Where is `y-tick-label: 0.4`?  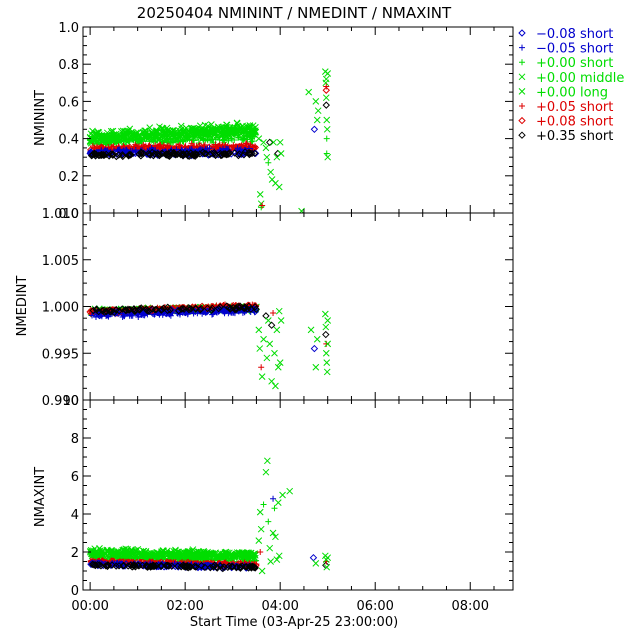
y-tick-label: 0.4 is located at coordinates (68, 140).